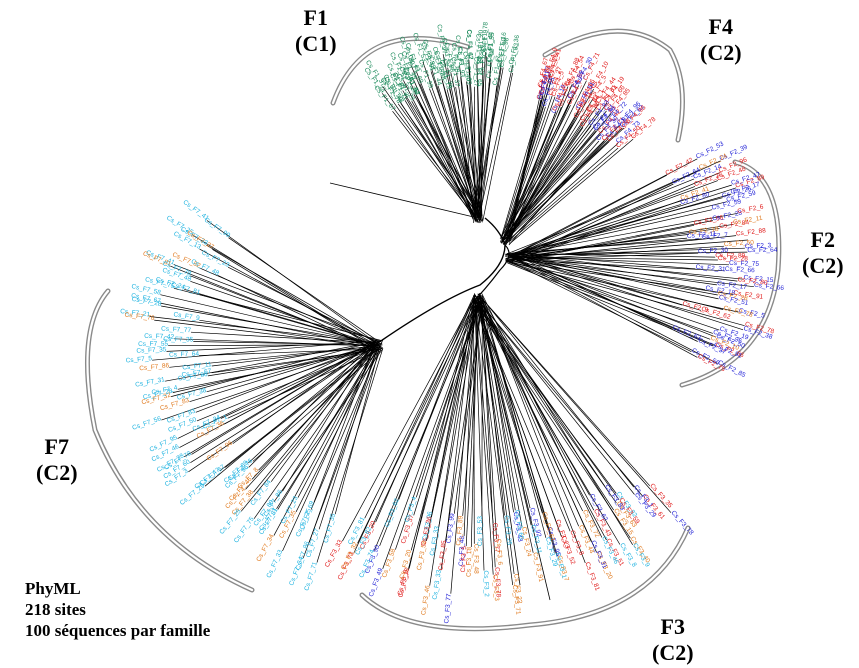 The width and height of the screenshot is (859, 668). What do you see at coordinates (751, 210) in the screenshot?
I see `leaf-label: Cs_F2_6` at bounding box center [751, 210].